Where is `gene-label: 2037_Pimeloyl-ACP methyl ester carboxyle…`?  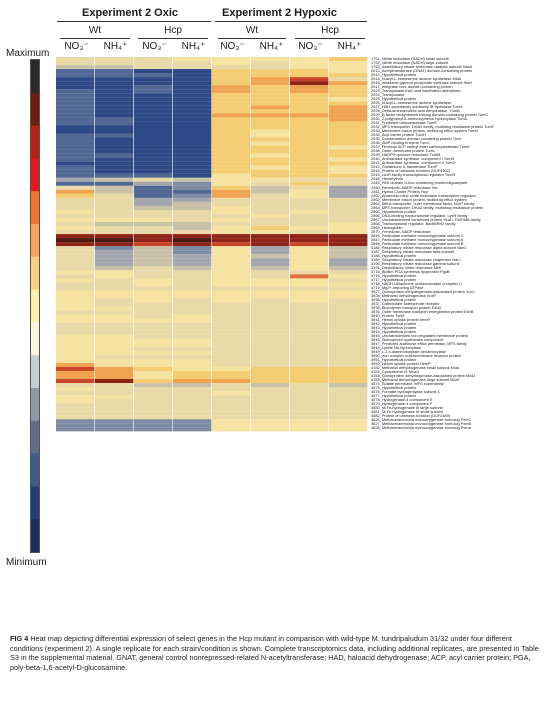 gene-label: 2037_Pimeloyl-ACP methyl ester carboxyle… is located at coordinates (420, 147).